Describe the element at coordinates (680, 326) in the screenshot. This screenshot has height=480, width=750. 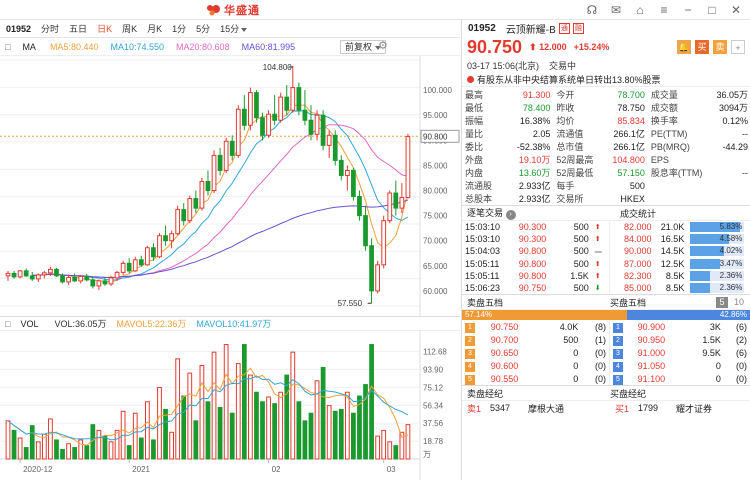
I see `buy-level-row: 1 90.900 3K (6)` at that location.